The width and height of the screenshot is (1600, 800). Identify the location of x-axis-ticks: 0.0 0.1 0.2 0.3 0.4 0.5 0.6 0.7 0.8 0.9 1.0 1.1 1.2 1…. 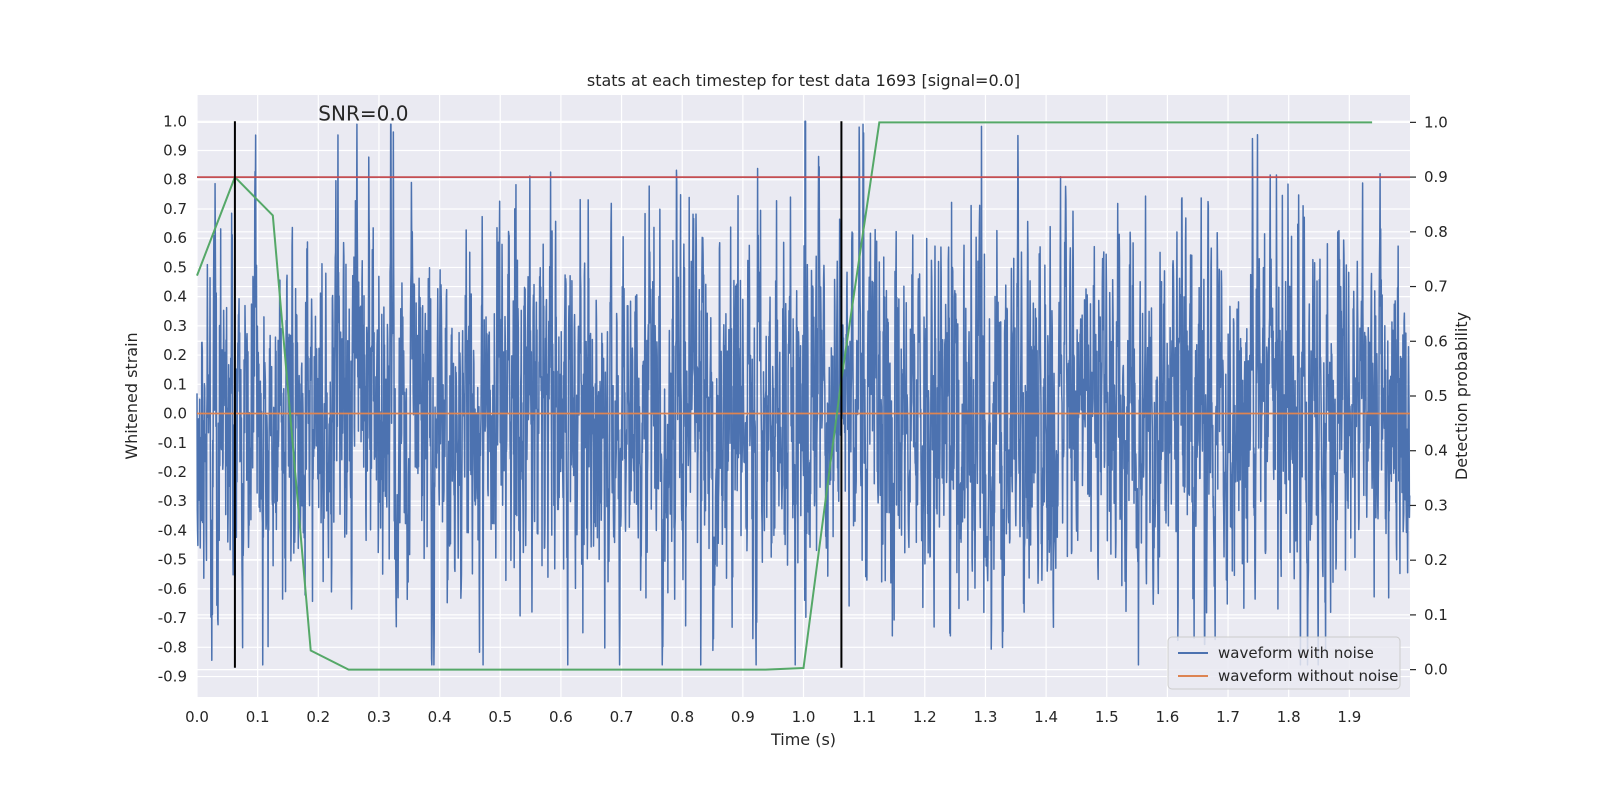
(773, 717).